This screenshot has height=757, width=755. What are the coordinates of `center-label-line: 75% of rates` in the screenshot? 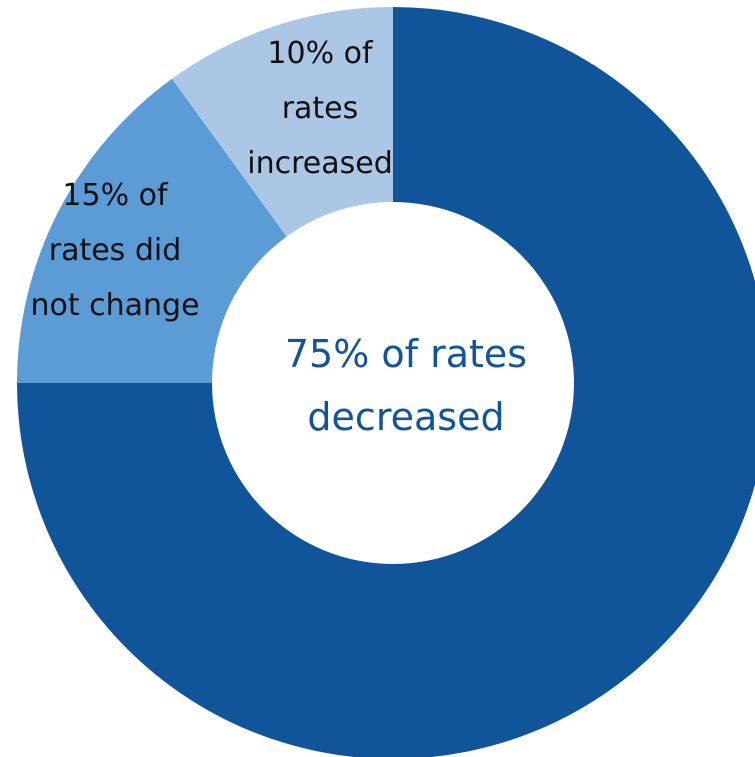 It's located at (406, 354).